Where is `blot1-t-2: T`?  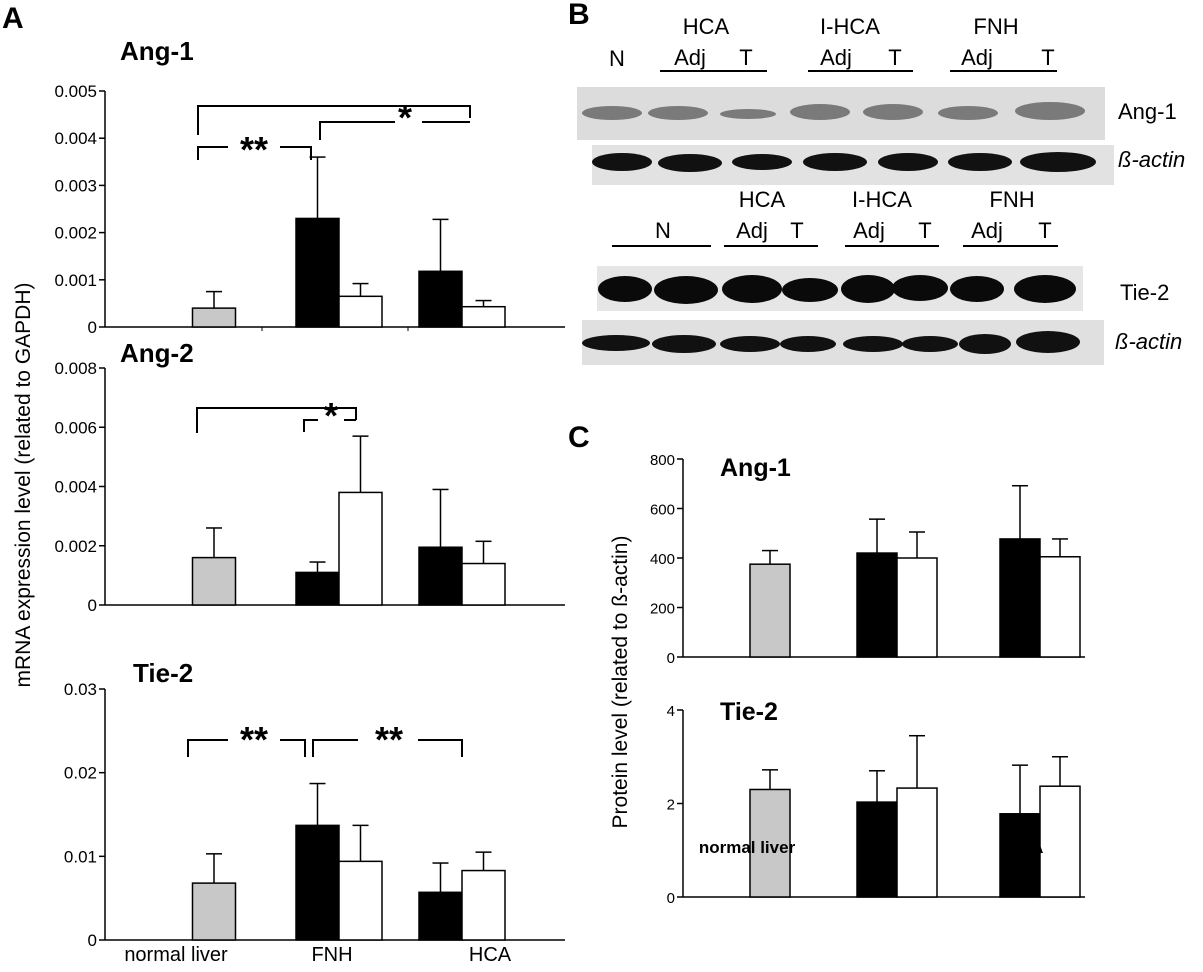 blot1-t-2: T is located at coordinates (894, 57).